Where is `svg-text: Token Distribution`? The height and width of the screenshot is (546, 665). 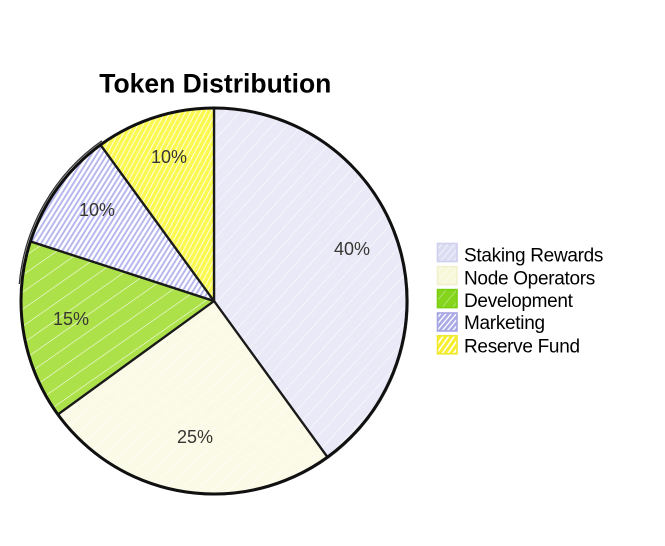 svg-text: Token Distribution is located at coordinates (215, 84).